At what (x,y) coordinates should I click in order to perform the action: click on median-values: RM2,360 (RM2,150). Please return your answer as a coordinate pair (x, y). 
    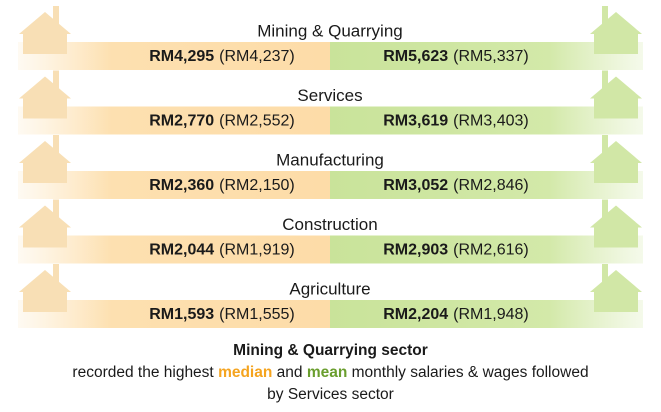
    Looking at the image, I should click on (222, 185).